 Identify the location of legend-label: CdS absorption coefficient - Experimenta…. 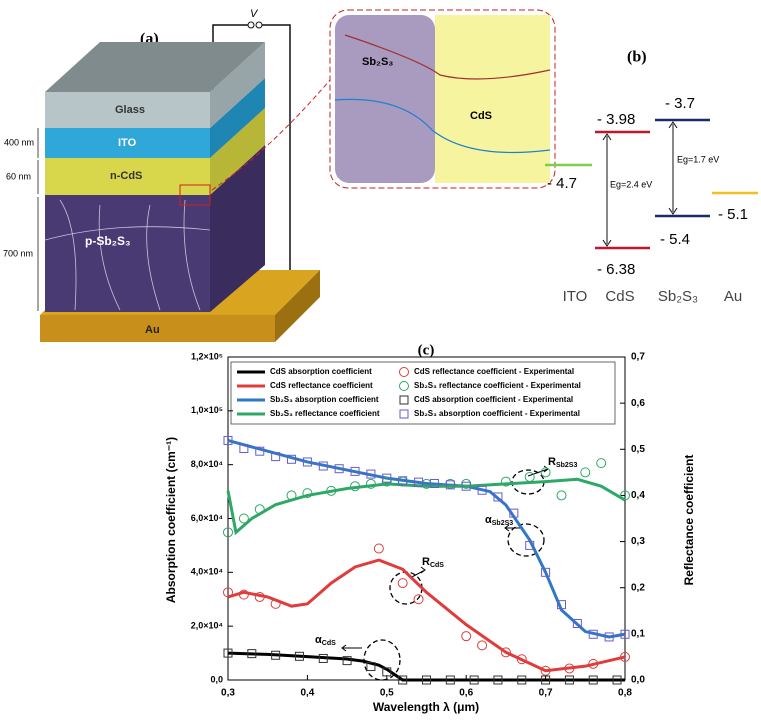
(493, 399).